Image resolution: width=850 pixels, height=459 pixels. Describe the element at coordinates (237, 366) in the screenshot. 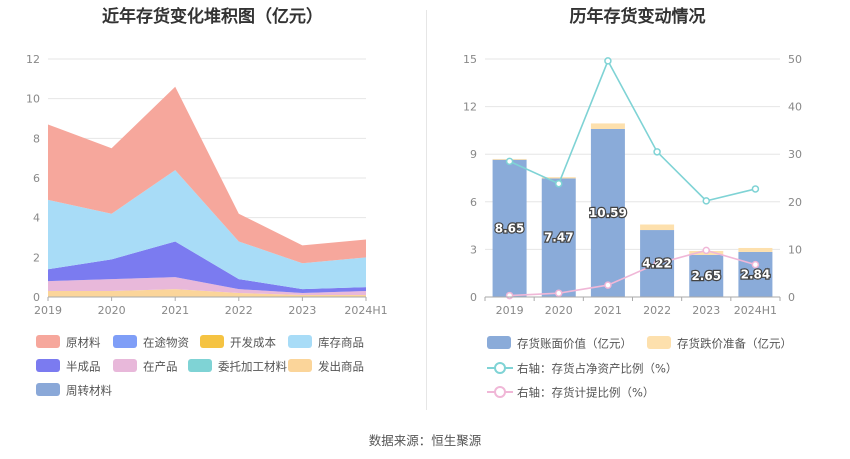

I see `legend-item-outsourced: 委托加工材料` at that location.